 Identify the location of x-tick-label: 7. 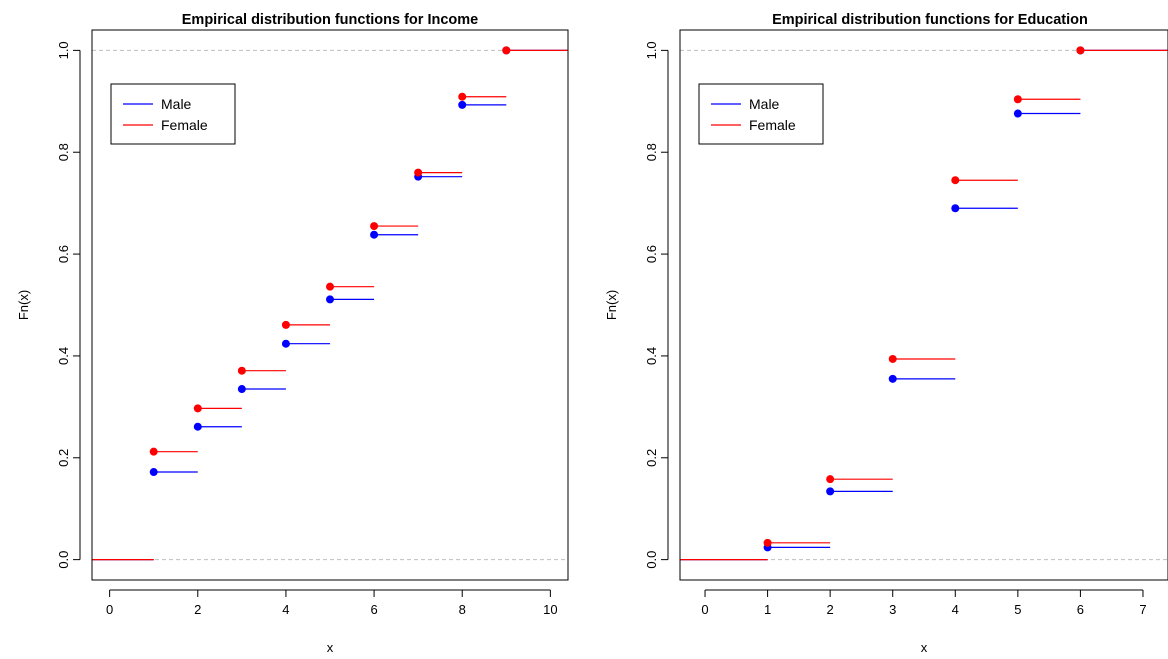
(1142, 609).